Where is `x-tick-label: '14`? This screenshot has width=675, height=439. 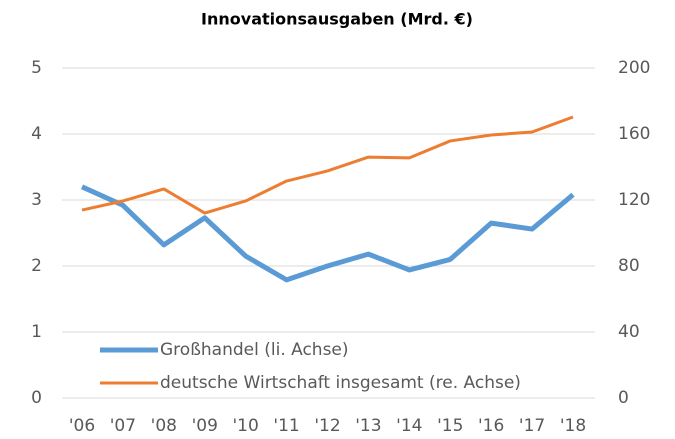
x-tick-label: '14 is located at coordinates (409, 426).